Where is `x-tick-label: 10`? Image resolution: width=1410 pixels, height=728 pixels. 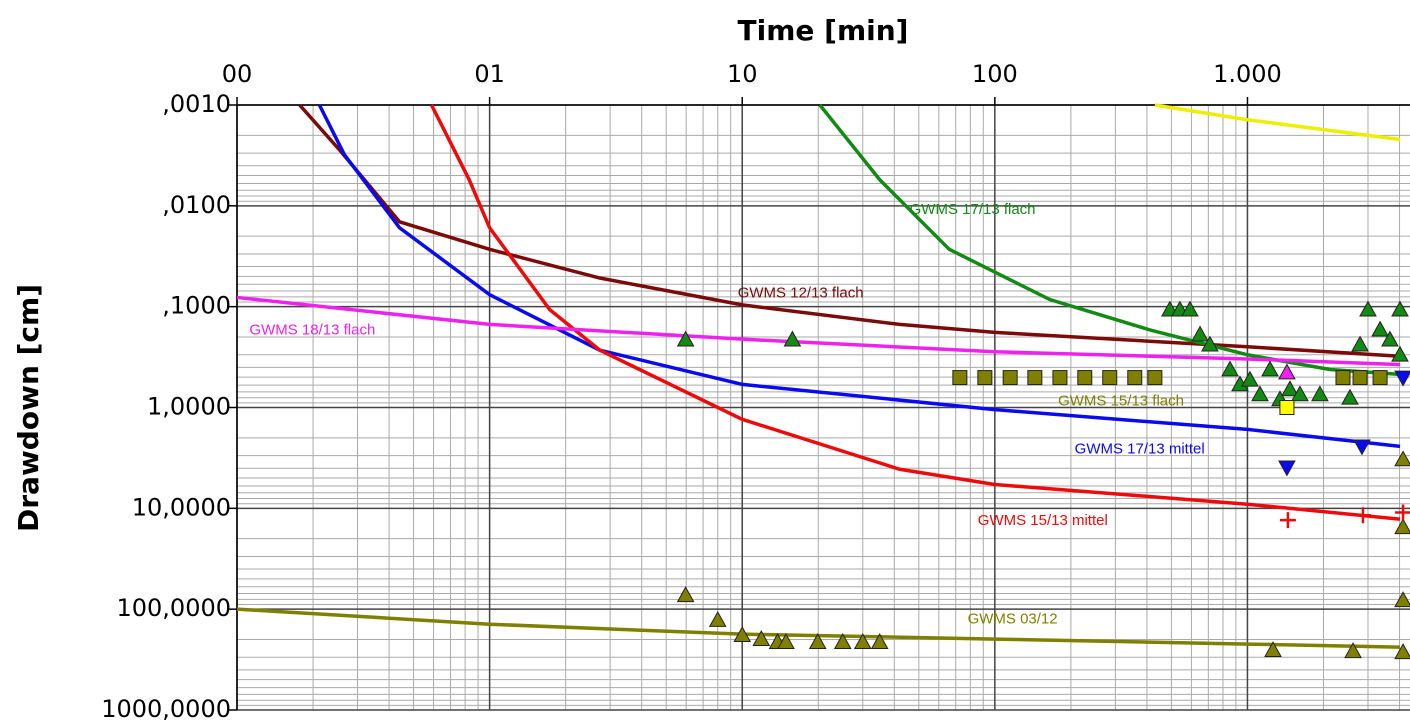
x-tick-label: 10 is located at coordinates (742, 74).